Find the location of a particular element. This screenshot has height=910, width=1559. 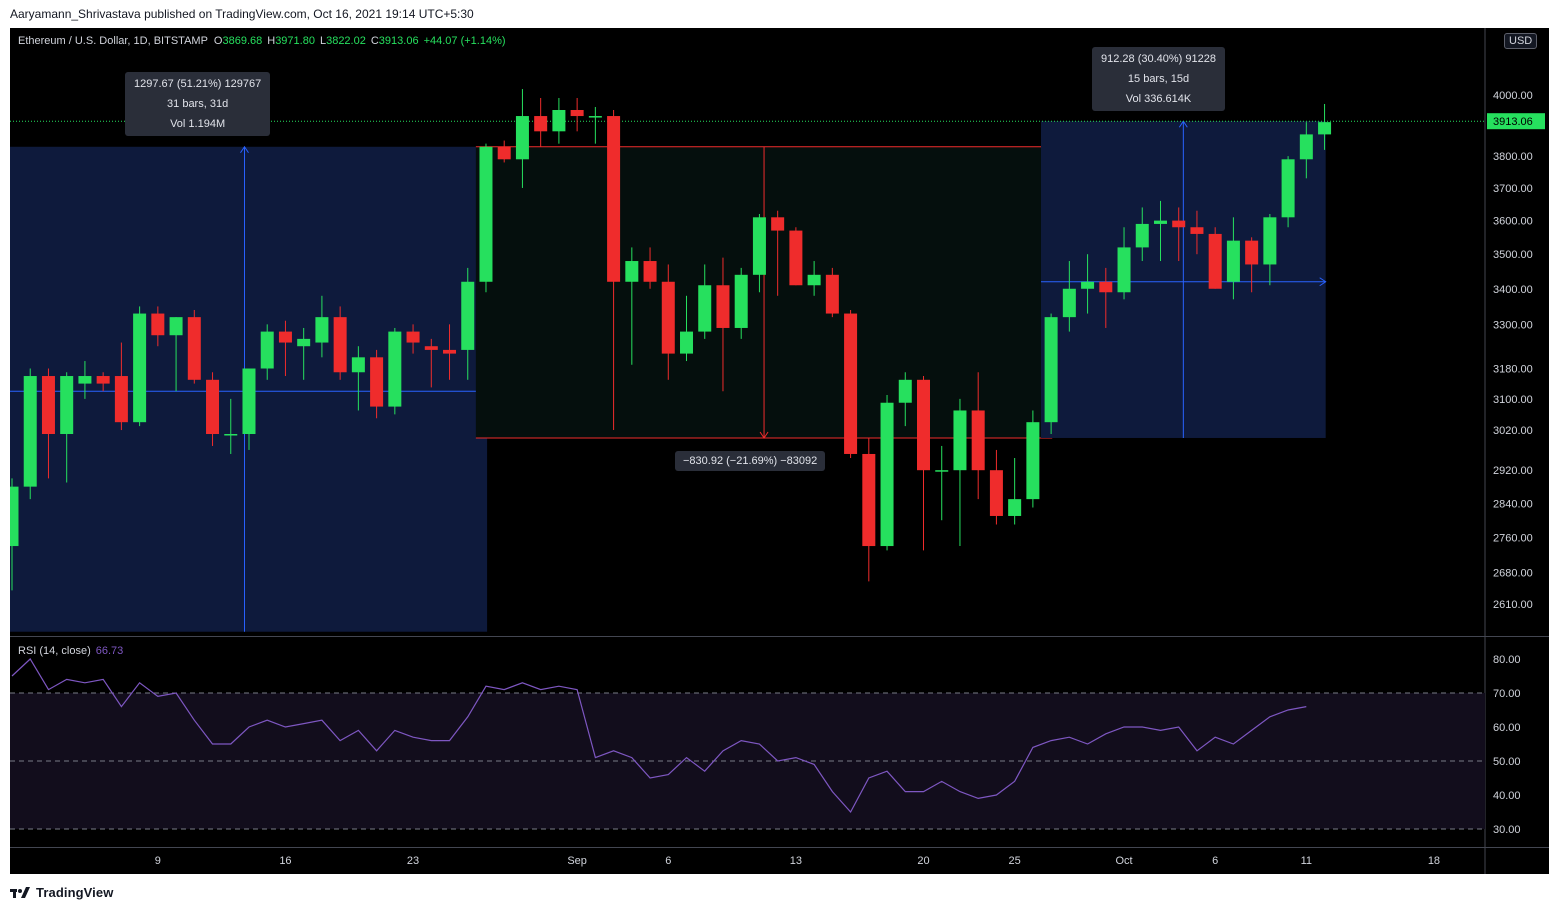

price-tick-label: 3500.00 is located at coordinates (1513, 255).